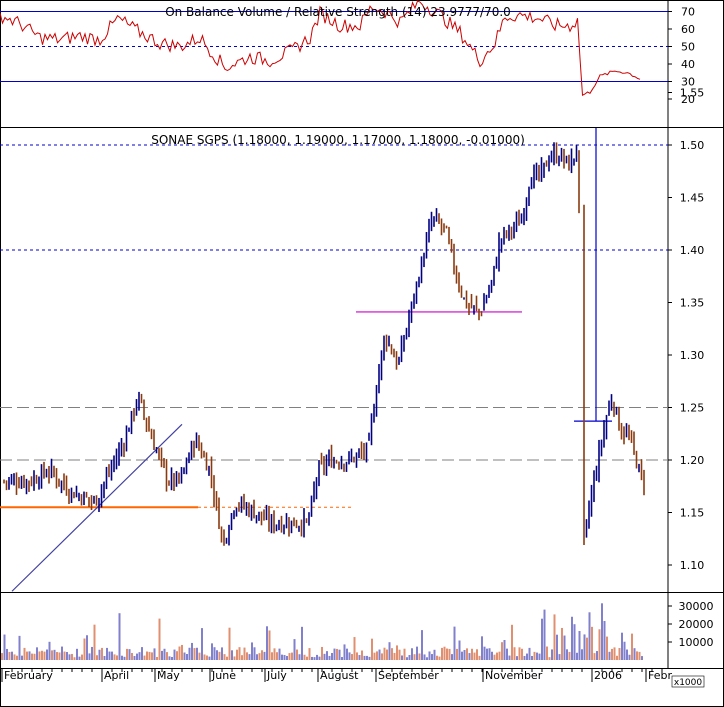  I want to click on price-tick-label: 1.40, so click(692, 250).